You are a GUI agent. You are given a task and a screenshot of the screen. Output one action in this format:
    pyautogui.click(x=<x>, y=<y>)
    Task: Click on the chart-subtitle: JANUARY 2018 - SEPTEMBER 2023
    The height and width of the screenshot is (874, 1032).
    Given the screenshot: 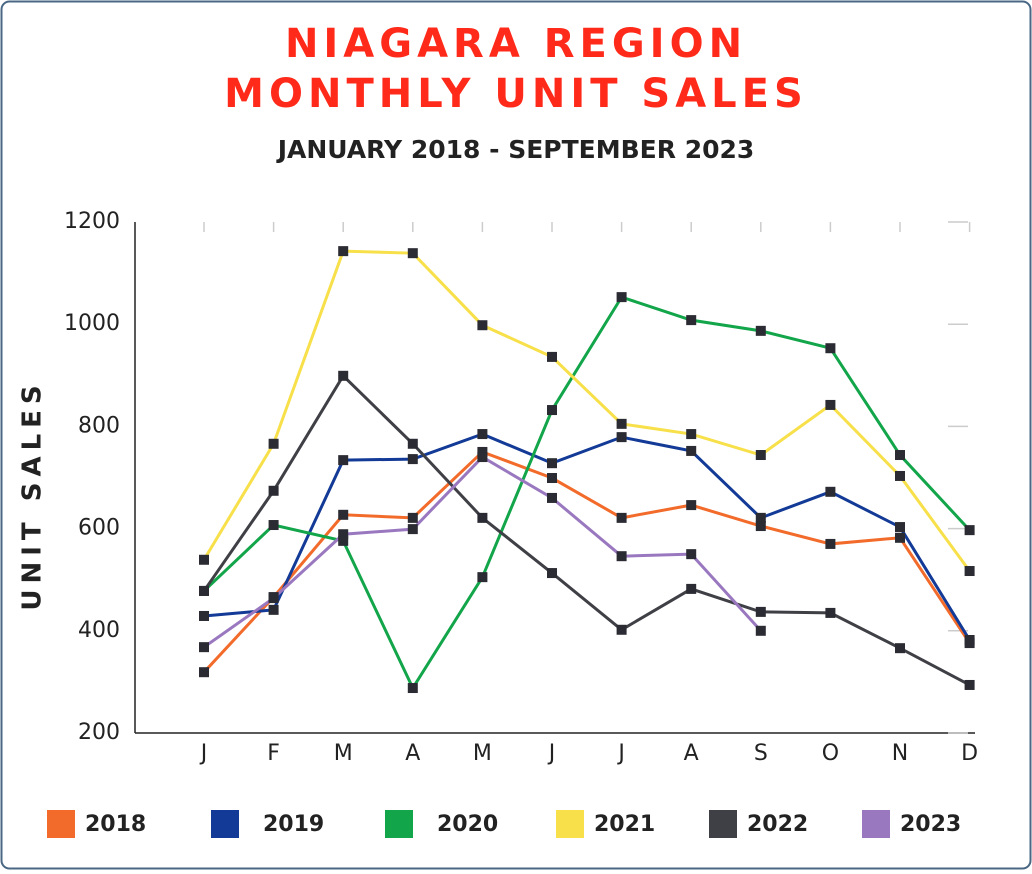 What is the action you would take?
    pyautogui.click(x=515, y=149)
    